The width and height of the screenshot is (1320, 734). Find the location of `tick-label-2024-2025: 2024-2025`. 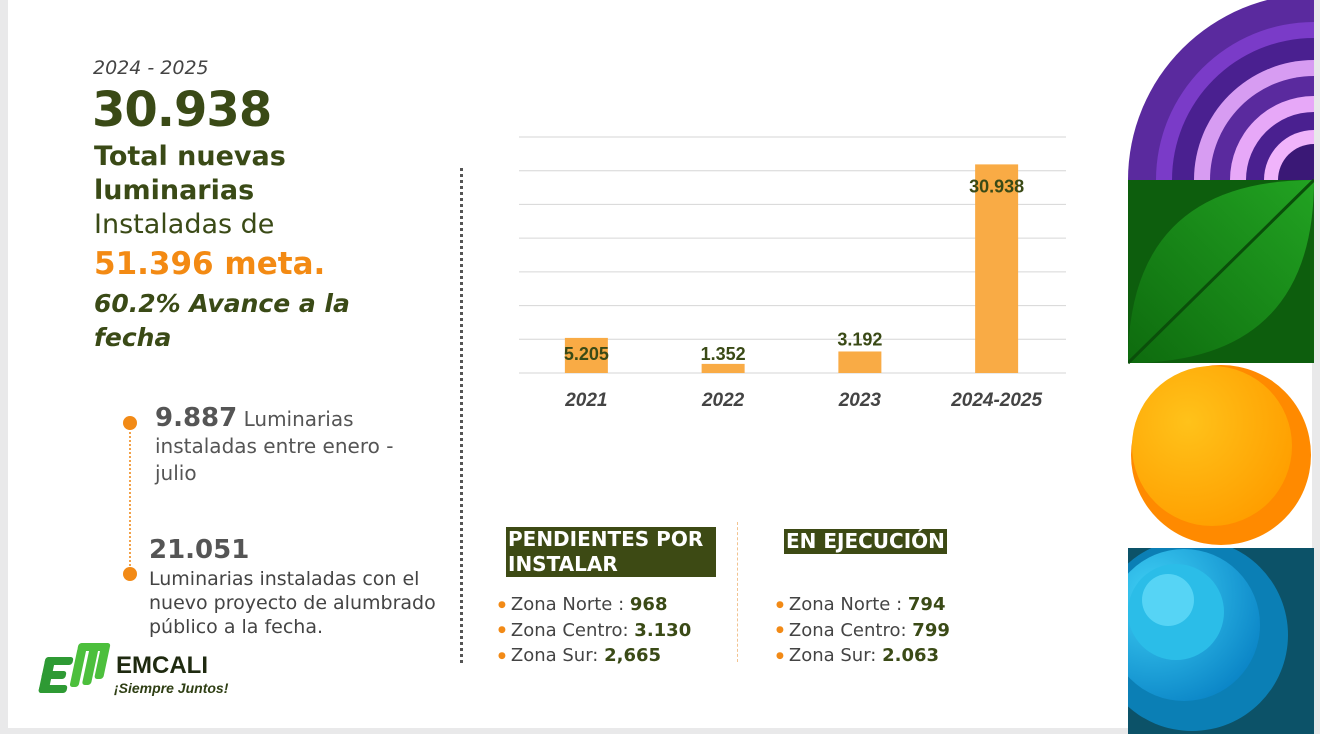

tick-label-2024-2025: 2024-2025 is located at coordinates (996, 400).